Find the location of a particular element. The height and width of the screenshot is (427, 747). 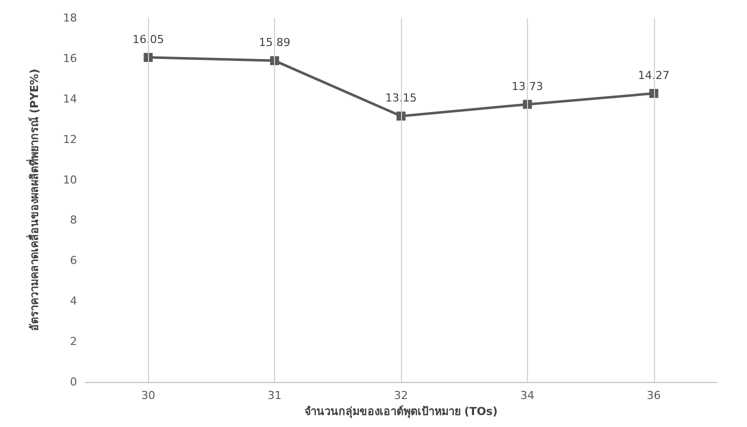

y-tick-label: 6 is located at coordinates (73, 261).